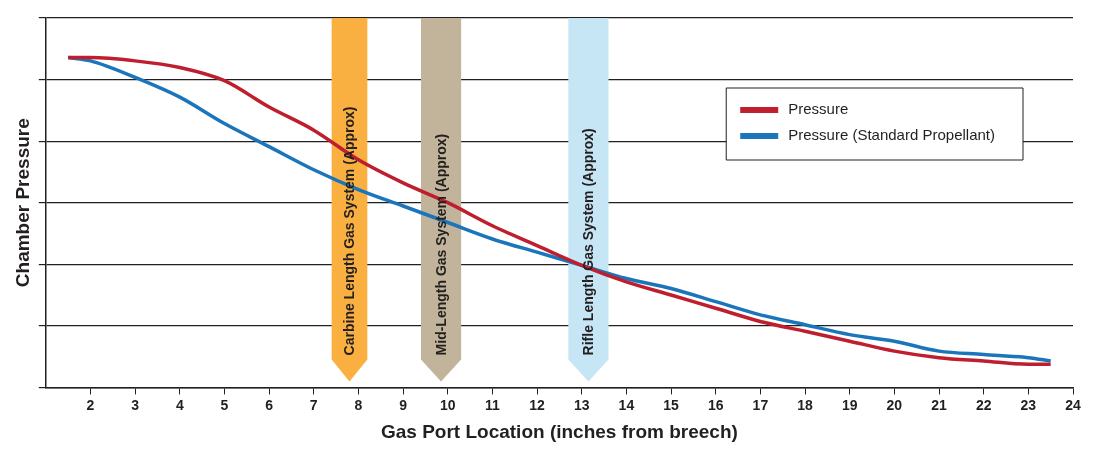  What do you see at coordinates (135, 404) in the screenshot?
I see `x-tick-label: 3` at bounding box center [135, 404].